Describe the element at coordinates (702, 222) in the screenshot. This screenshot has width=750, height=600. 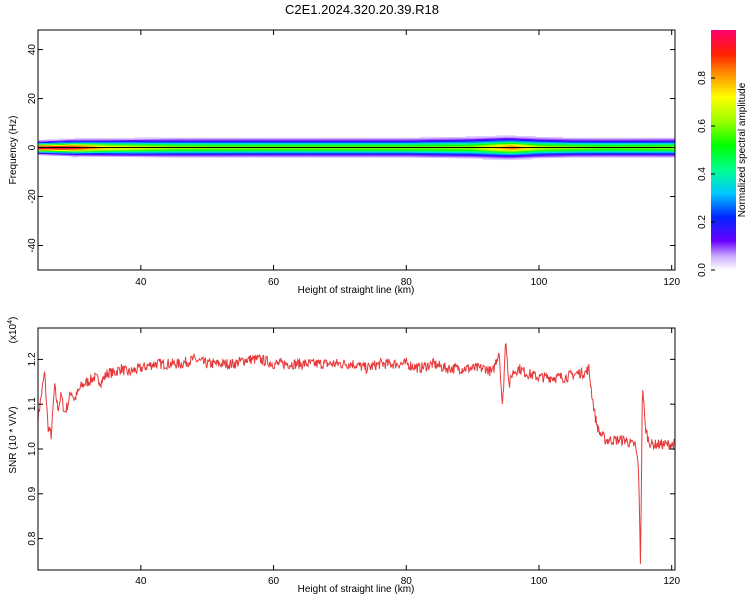
I see `colorbar-tick-label: 0.2` at that location.